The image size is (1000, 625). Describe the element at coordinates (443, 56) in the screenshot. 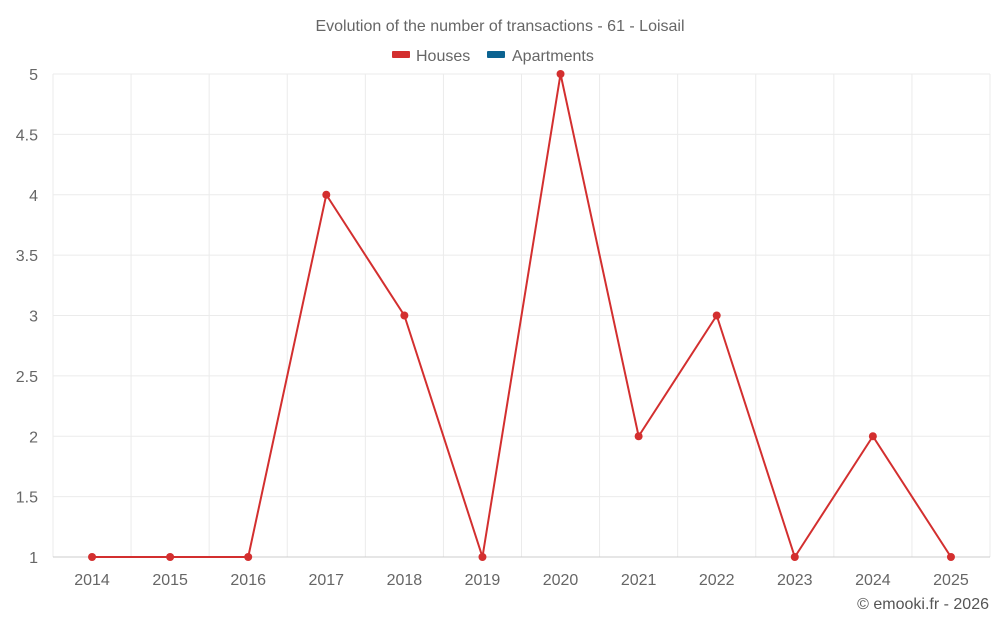

I see `legend-label-houses: Houses` at that location.